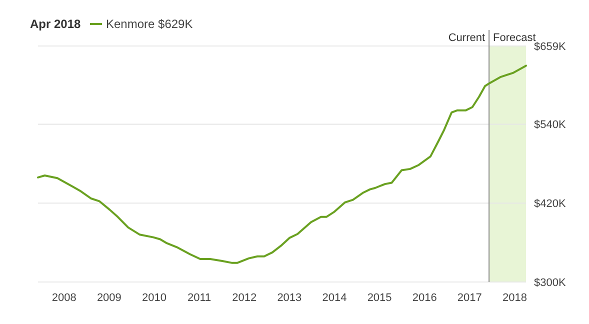 This screenshot has height=324, width=589. I want to click on x-tick-label: 2010, so click(154, 298).